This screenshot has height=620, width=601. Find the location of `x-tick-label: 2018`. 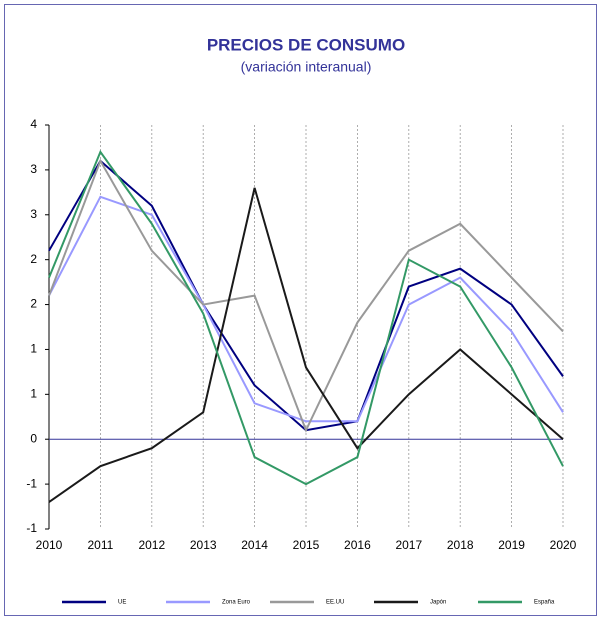

x-tick-label: 2018 is located at coordinates (460, 545).